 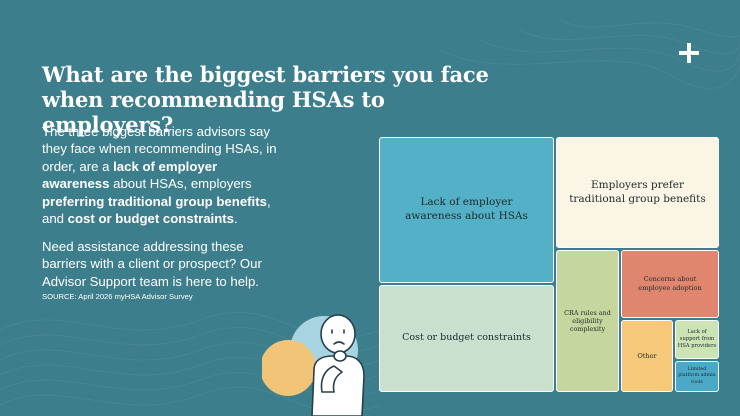 I want to click on treemap-tile: Other, so click(x=647, y=356).